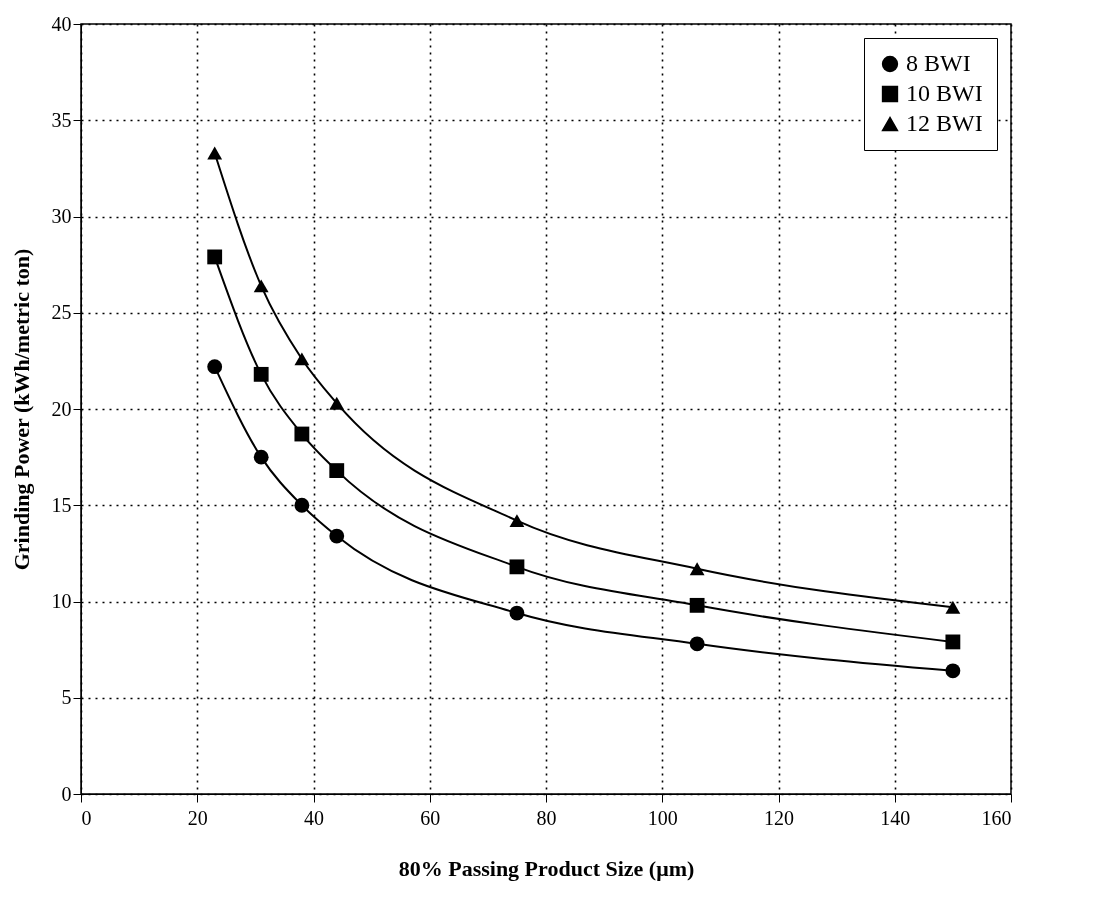  I want to click on y-tick-label: 30, so click(61, 216).